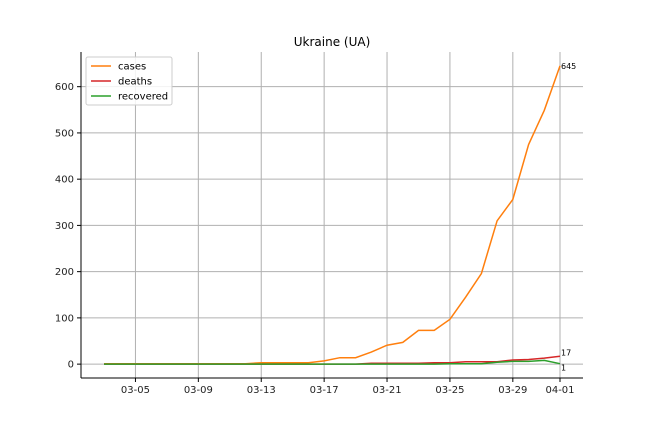  What do you see at coordinates (348, 387) in the screenshot?
I see `x-tick-labels: 03-05 03-09 03-13 03-17 03-21 03-25 03-29 04-01` at bounding box center [348, 387].